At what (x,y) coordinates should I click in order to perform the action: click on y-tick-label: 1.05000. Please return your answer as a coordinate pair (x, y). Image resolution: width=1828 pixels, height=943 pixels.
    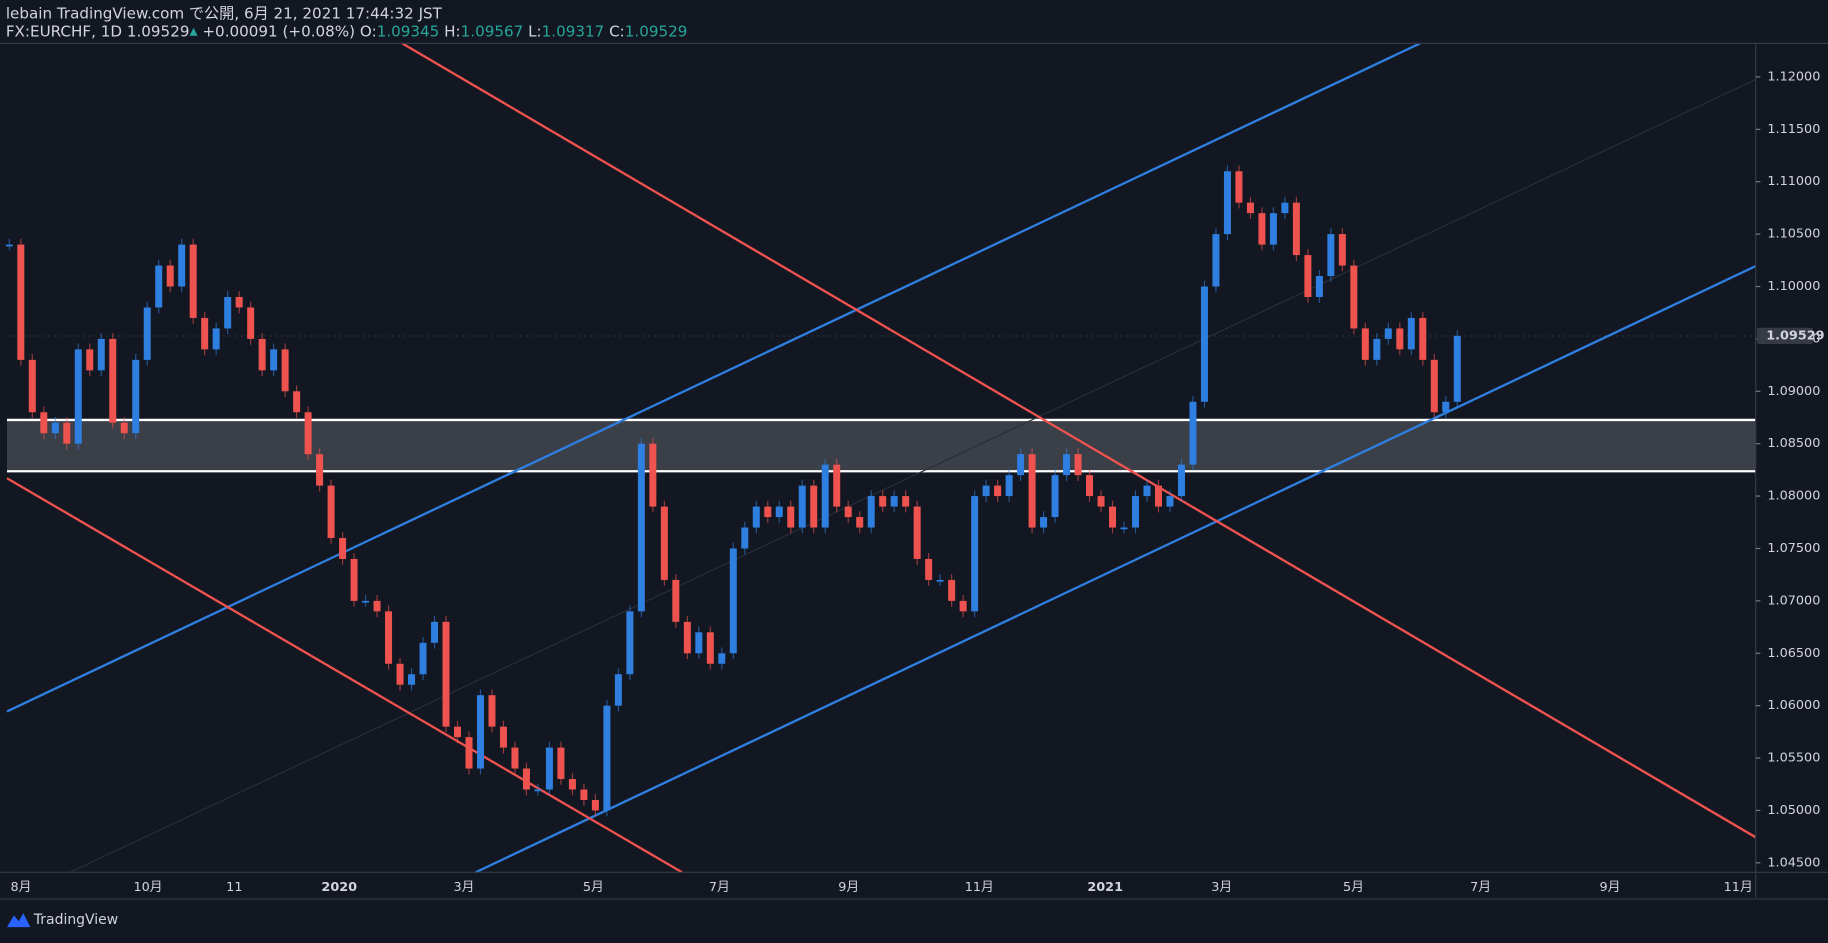
    Looking at the image, I should click on (1793, 810).